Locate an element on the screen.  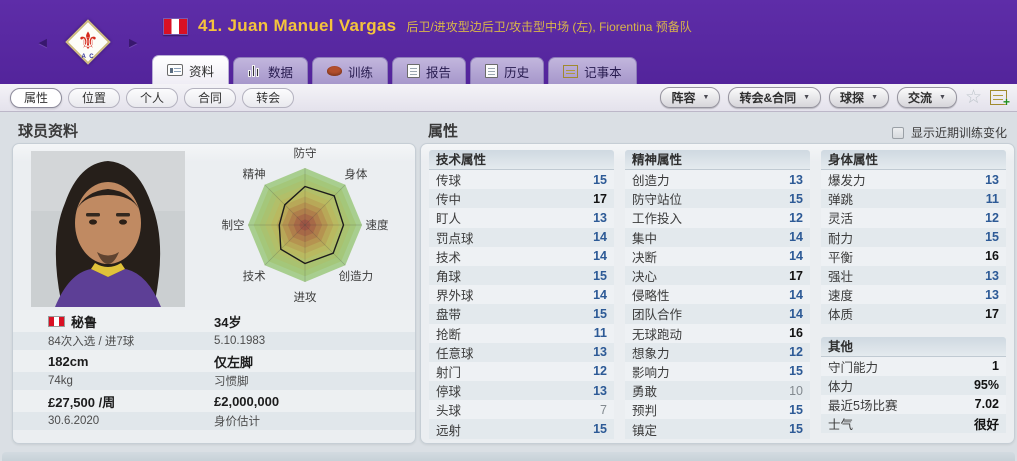
attribute-row: 影响力 15 is located at coordinates (717, 371).